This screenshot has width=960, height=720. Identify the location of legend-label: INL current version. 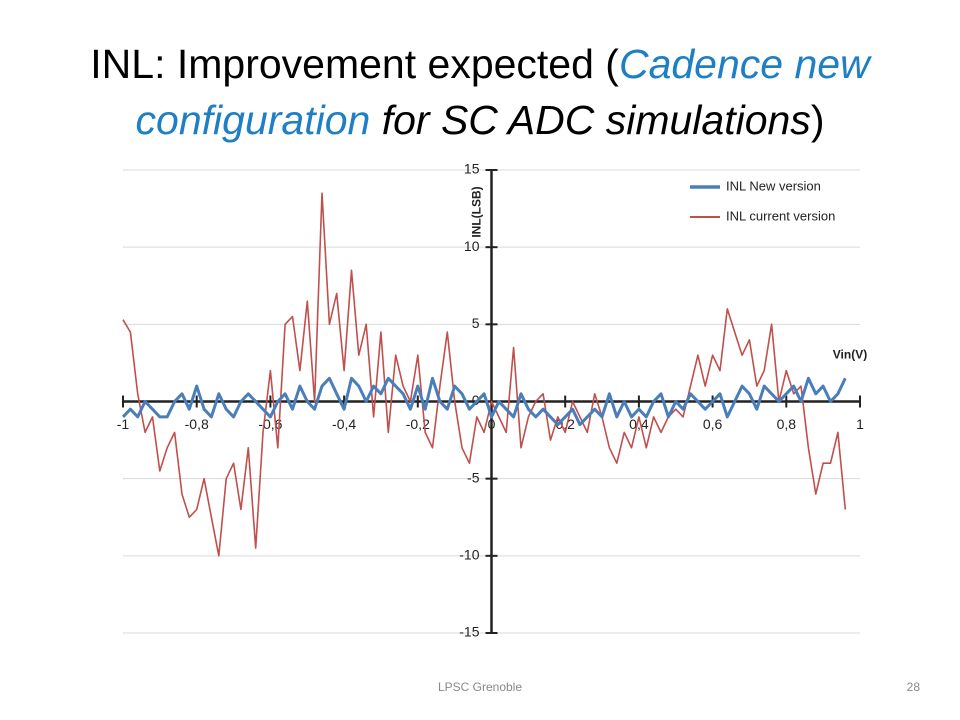
(780, 215).